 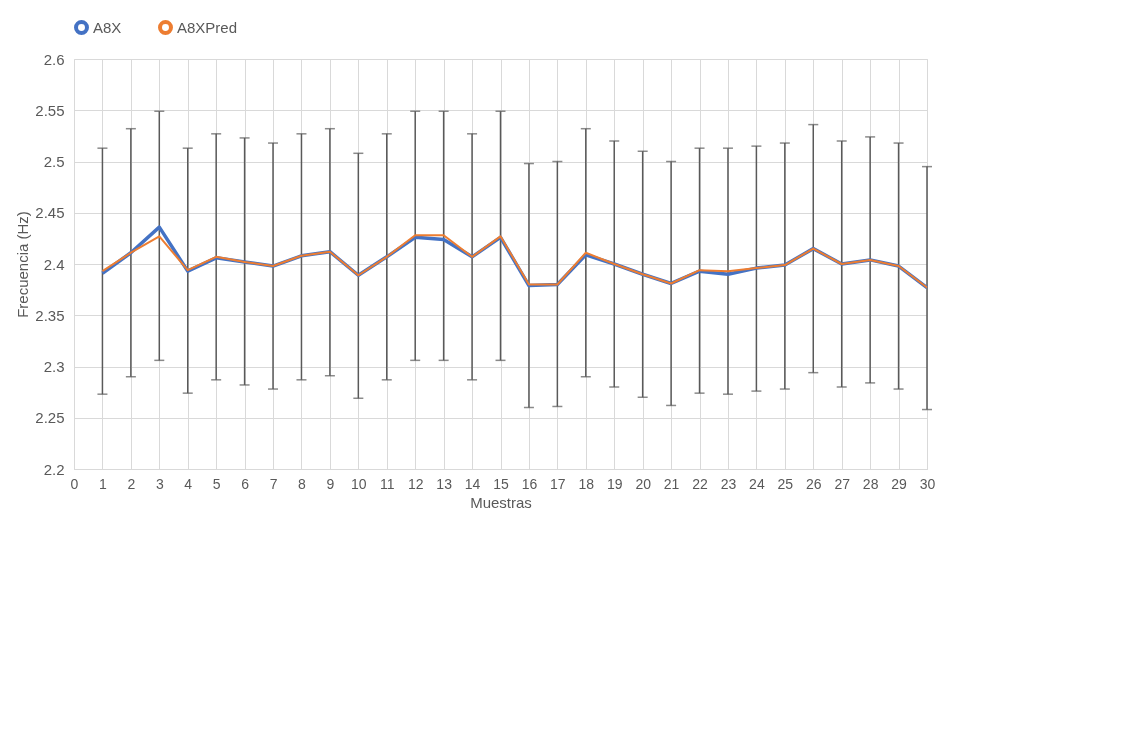 What do you see at coordinates (74, 483) in the screenshot?
I see `x-tick-label: 0` at bounding box center [74, 483].